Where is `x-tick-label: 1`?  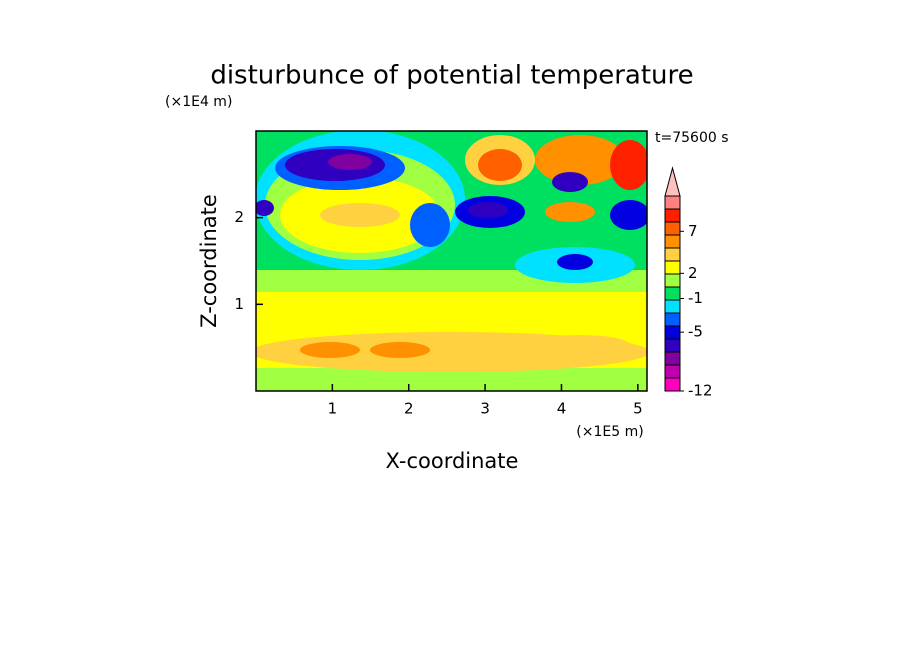
x-tick-label: 1 is located at coordinates (333, 409).